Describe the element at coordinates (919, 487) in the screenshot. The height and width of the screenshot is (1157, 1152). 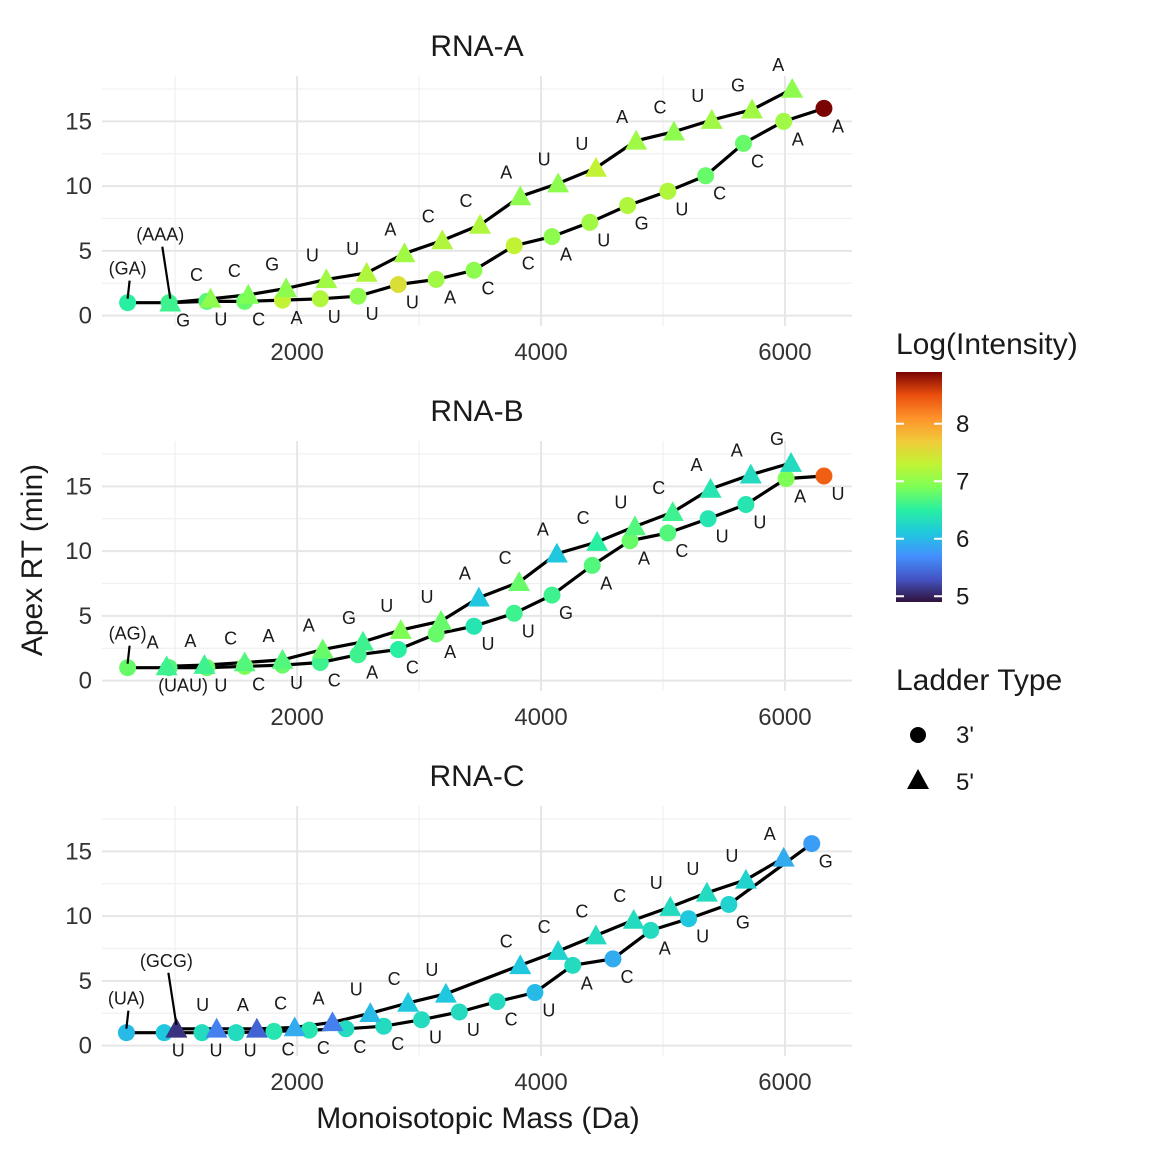
I see `colorbar` at that location.